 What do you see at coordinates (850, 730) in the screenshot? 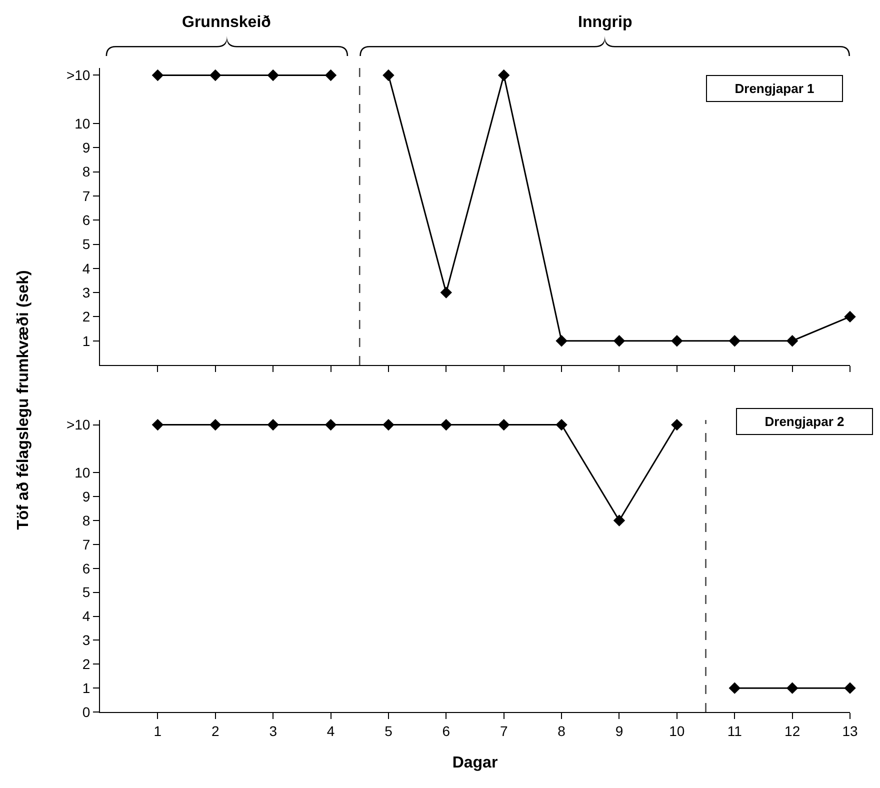
I see `x-tick-label: 13` at bounding box center [850, 730].